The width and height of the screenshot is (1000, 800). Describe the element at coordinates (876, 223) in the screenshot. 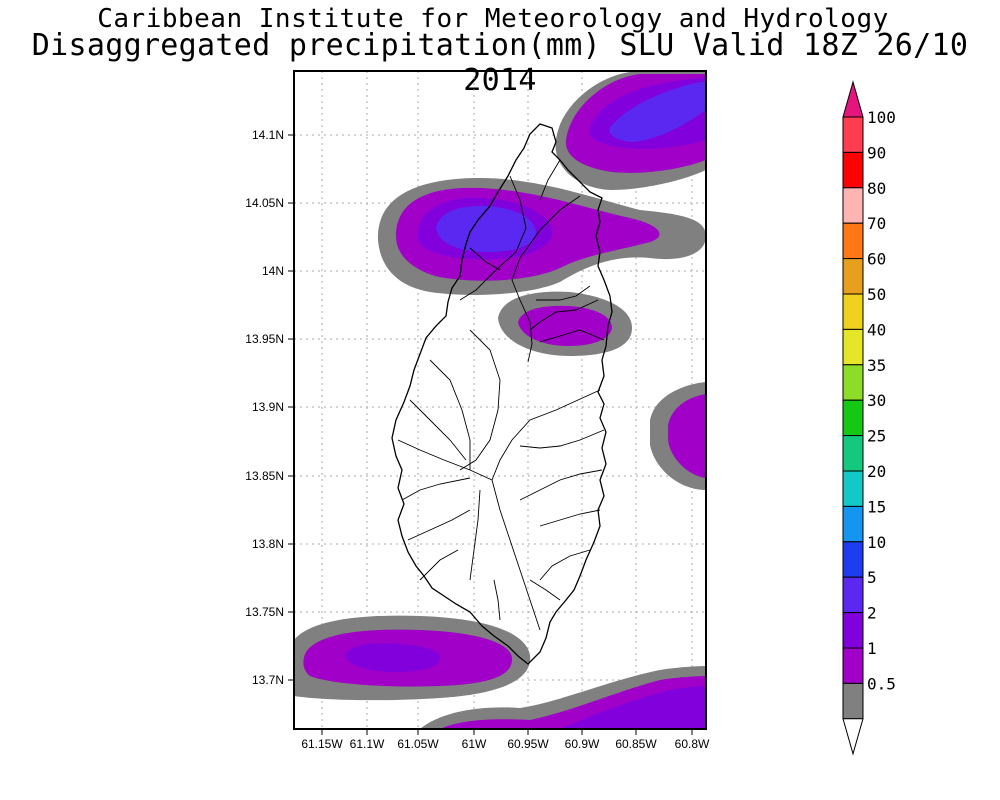

I see `colorbar-label: 70` at that location.